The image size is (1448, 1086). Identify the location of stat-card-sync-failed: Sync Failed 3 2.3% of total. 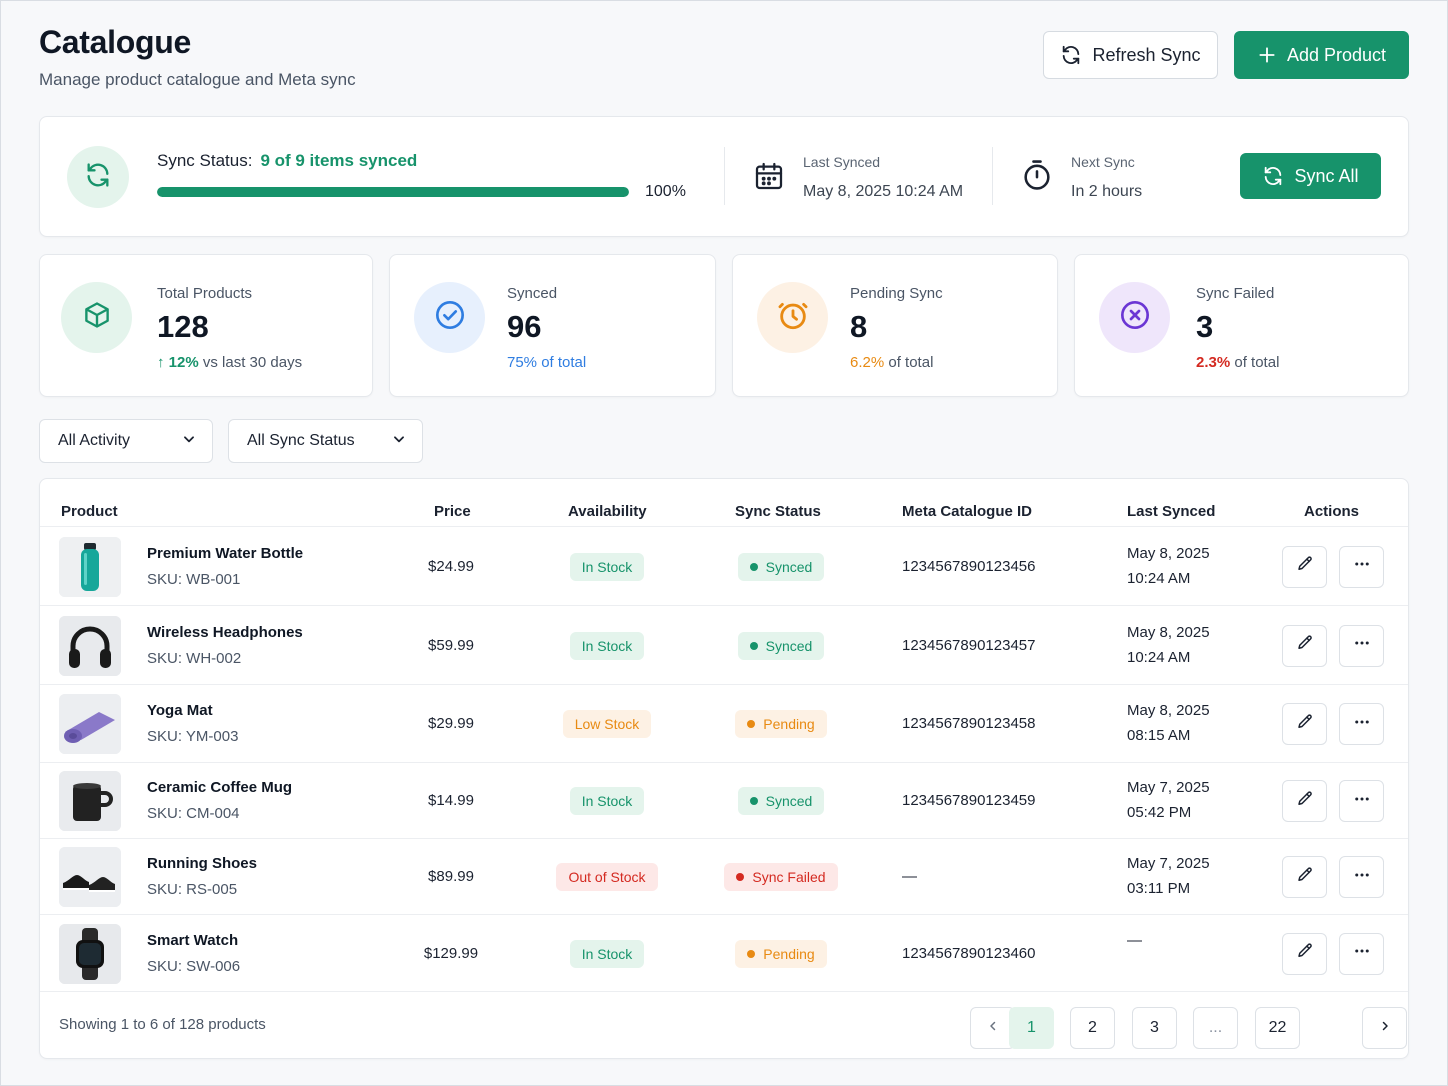
(1241, 325).